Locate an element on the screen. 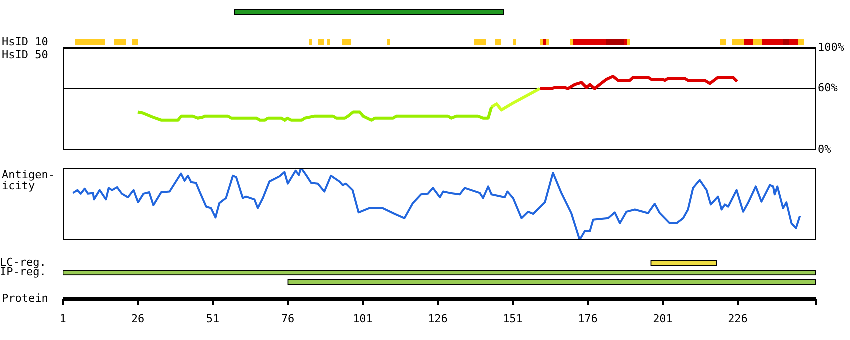 This screenshot has height=340, width=850. y-axis-title: Antigen-icity is located at coordinates (28, 180).